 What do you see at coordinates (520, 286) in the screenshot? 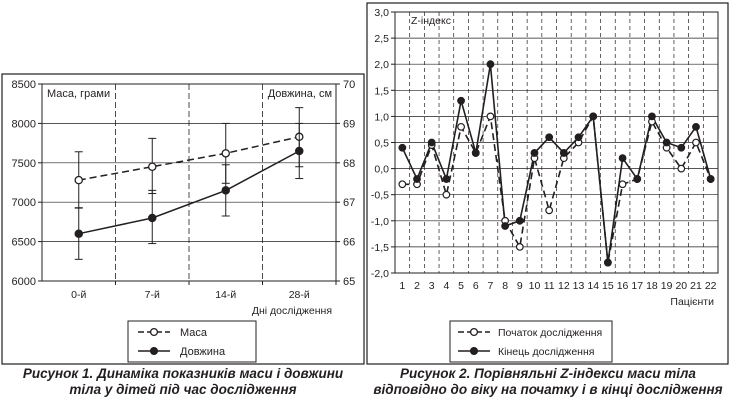
I see `x-tick-label: 9` at bounding box center [520, 286].